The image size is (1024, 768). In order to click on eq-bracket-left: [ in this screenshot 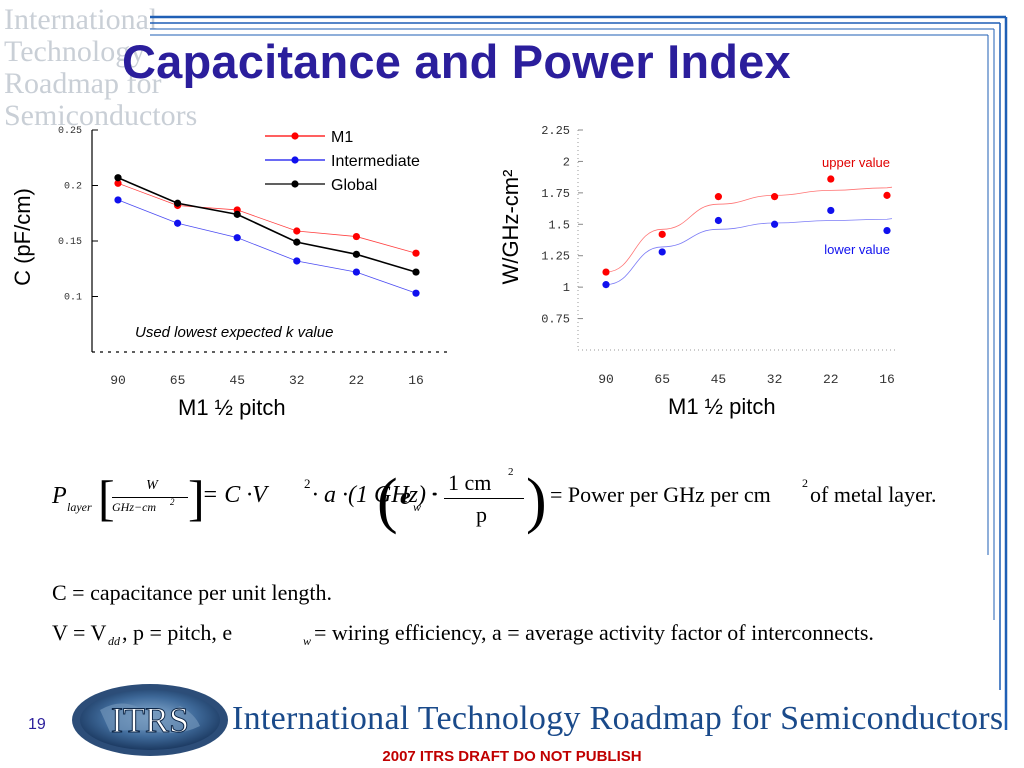, I will do `click(106, 498)`.